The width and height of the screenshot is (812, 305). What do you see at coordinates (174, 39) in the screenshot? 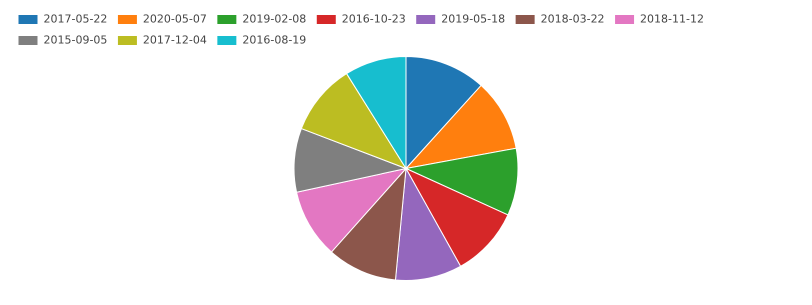
I see `legend-label: 2017-12-04` at bounding box center [174, 39].